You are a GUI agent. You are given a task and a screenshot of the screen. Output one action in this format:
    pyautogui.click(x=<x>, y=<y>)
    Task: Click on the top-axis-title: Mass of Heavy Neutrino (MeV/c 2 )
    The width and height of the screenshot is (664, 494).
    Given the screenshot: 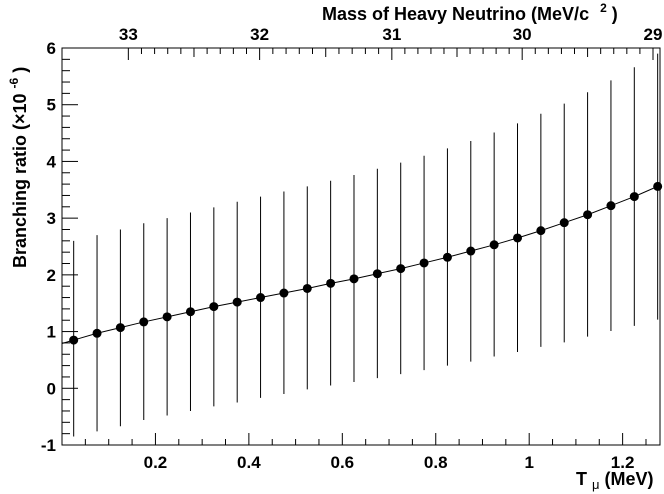 What is the action you would take?
    pyautogui.click(x=470, y=12)
    